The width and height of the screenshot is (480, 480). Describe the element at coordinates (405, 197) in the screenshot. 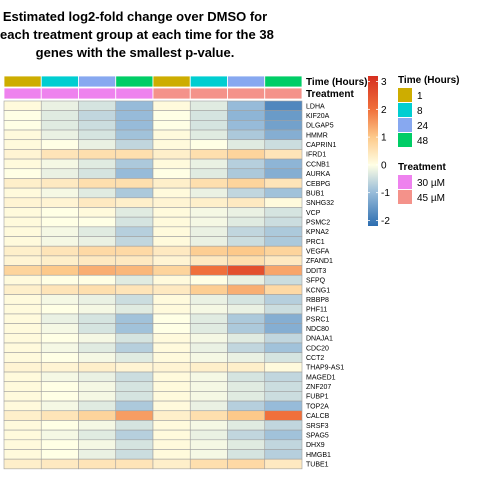

I see `treatment-legend-swatch` at that location.